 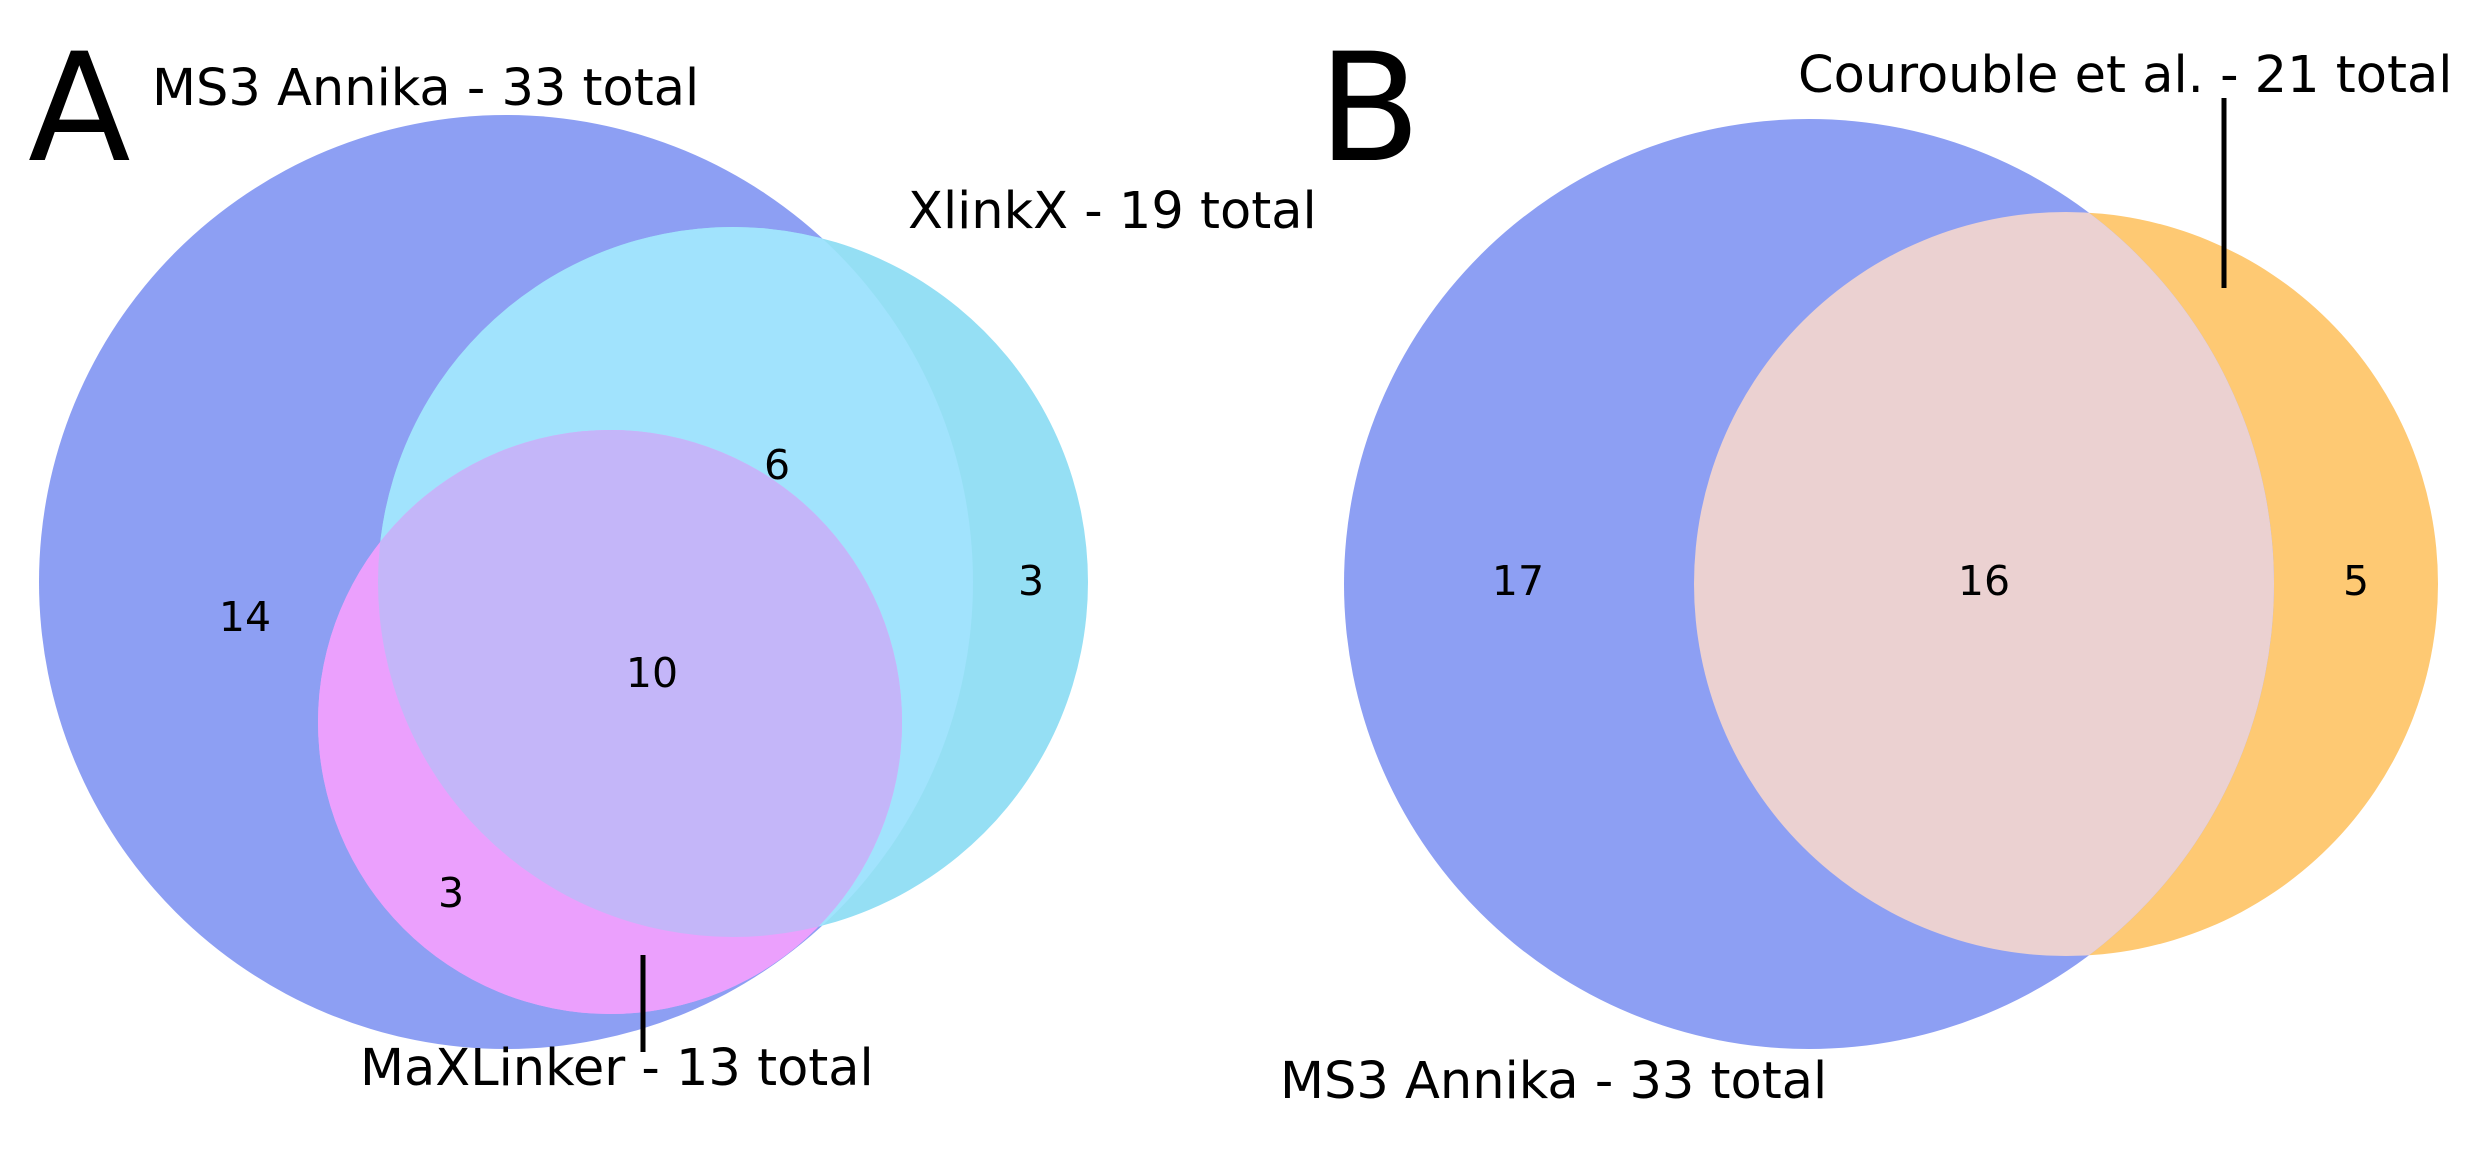 What do you see at coordinates (79, 109) in the screenshot?
I see `panel-a-letter: A` at bounding box center [79, 109].